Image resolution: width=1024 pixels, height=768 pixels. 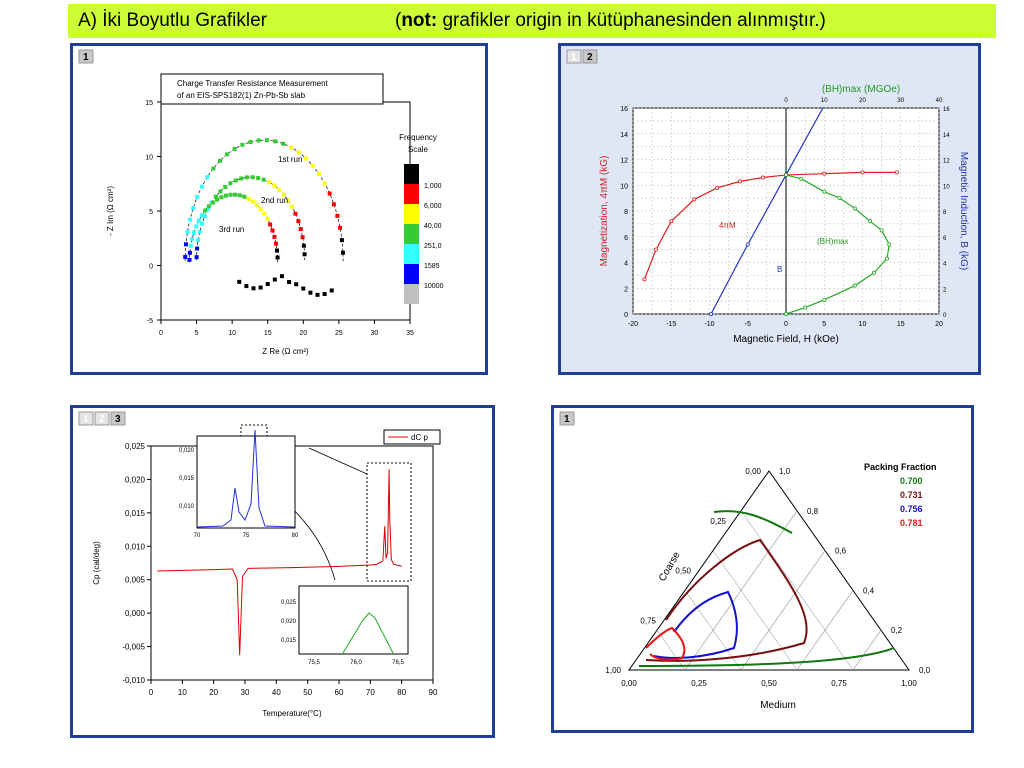 What do you see at coordinates (786, 339) in the screenshot?
I see `x-axis-label: Magnetic Field, H (kOe)` at bounding box center [786, 339].